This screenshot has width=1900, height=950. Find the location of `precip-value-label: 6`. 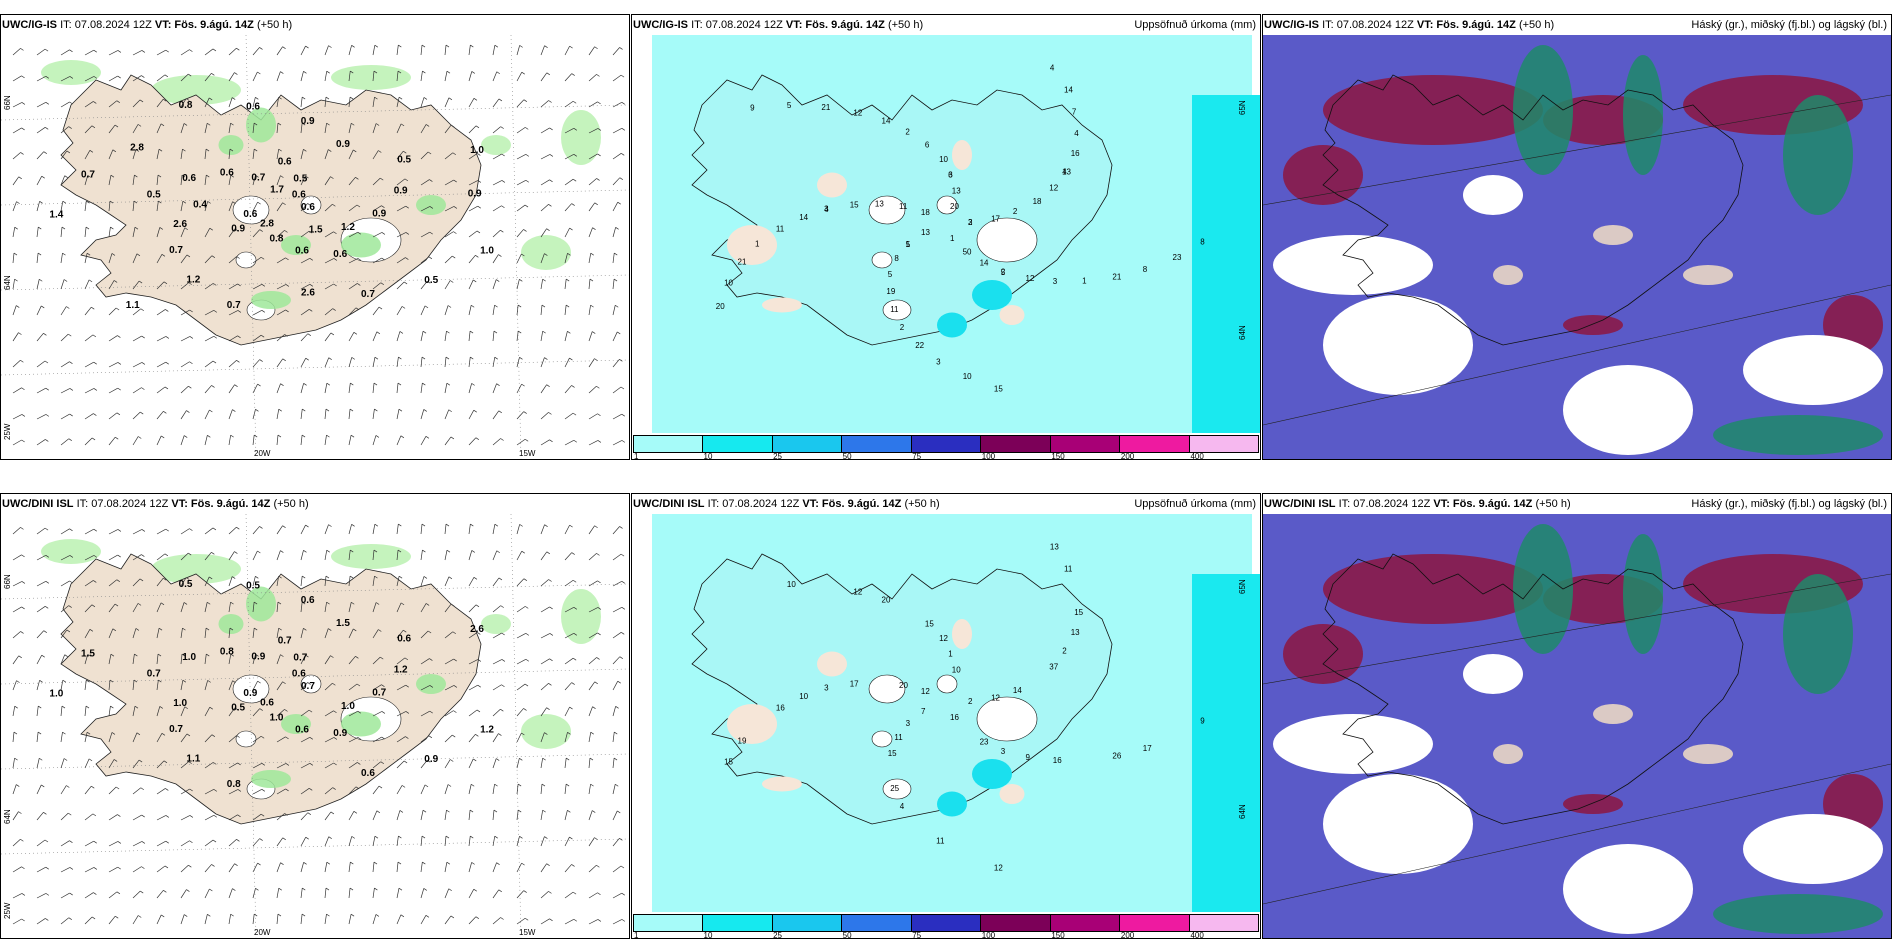

precip-value-label: 6 is located at coordinates (927, 145).